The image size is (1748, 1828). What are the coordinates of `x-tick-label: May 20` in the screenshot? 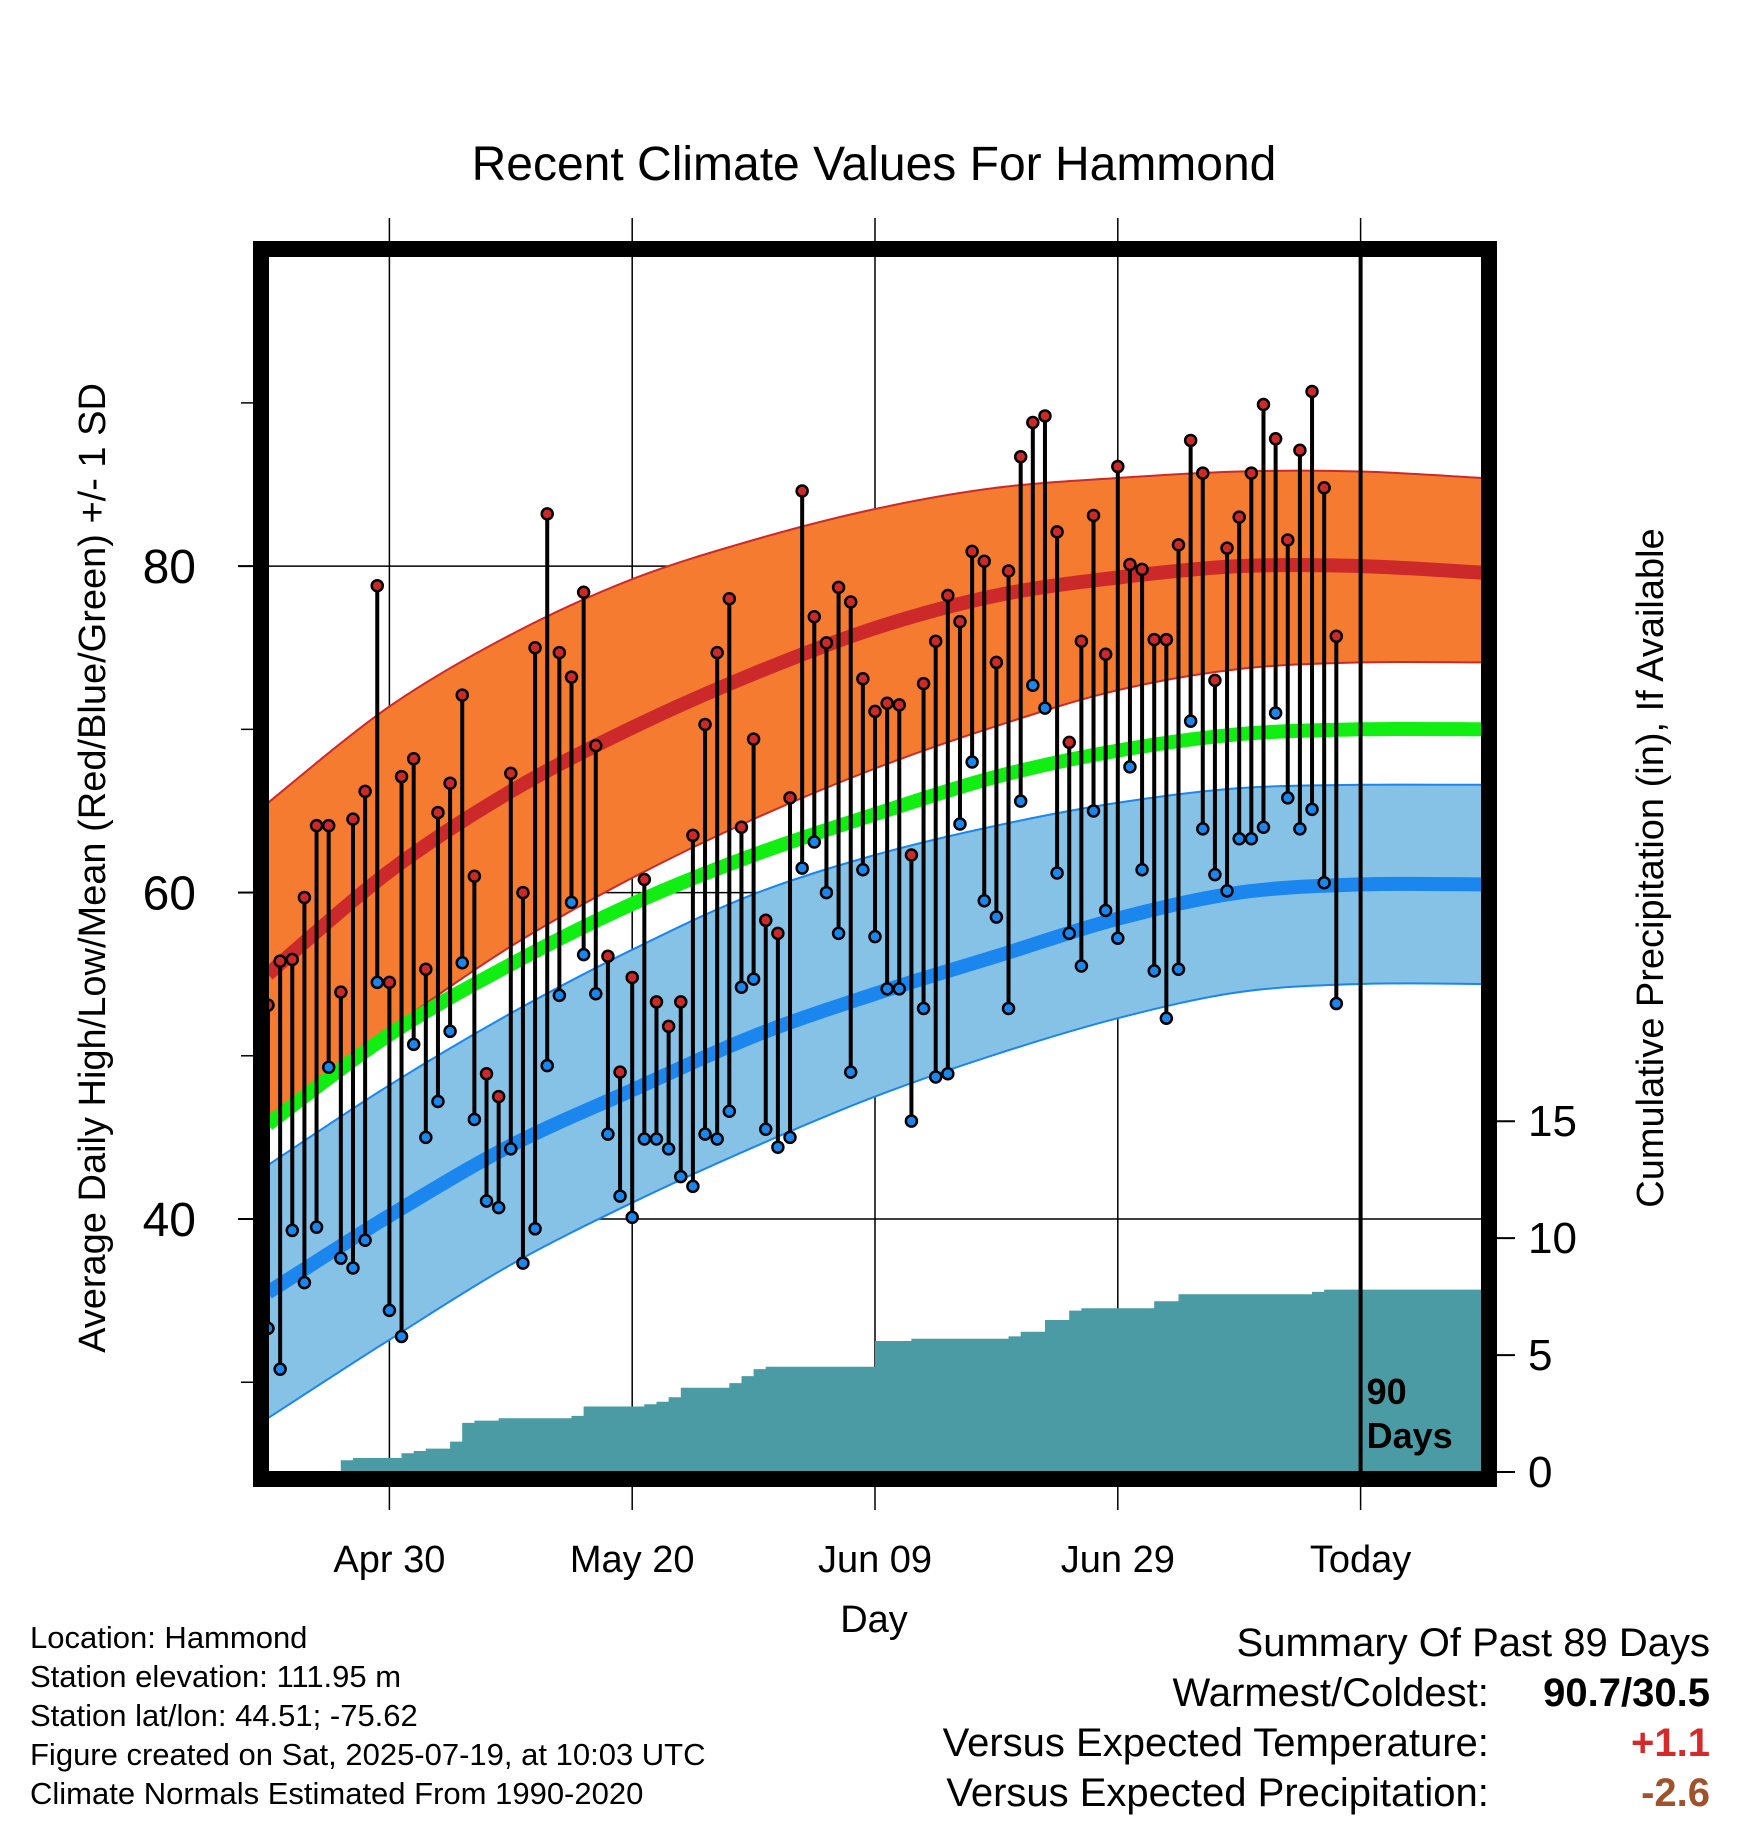 It's located at (632, 1560).